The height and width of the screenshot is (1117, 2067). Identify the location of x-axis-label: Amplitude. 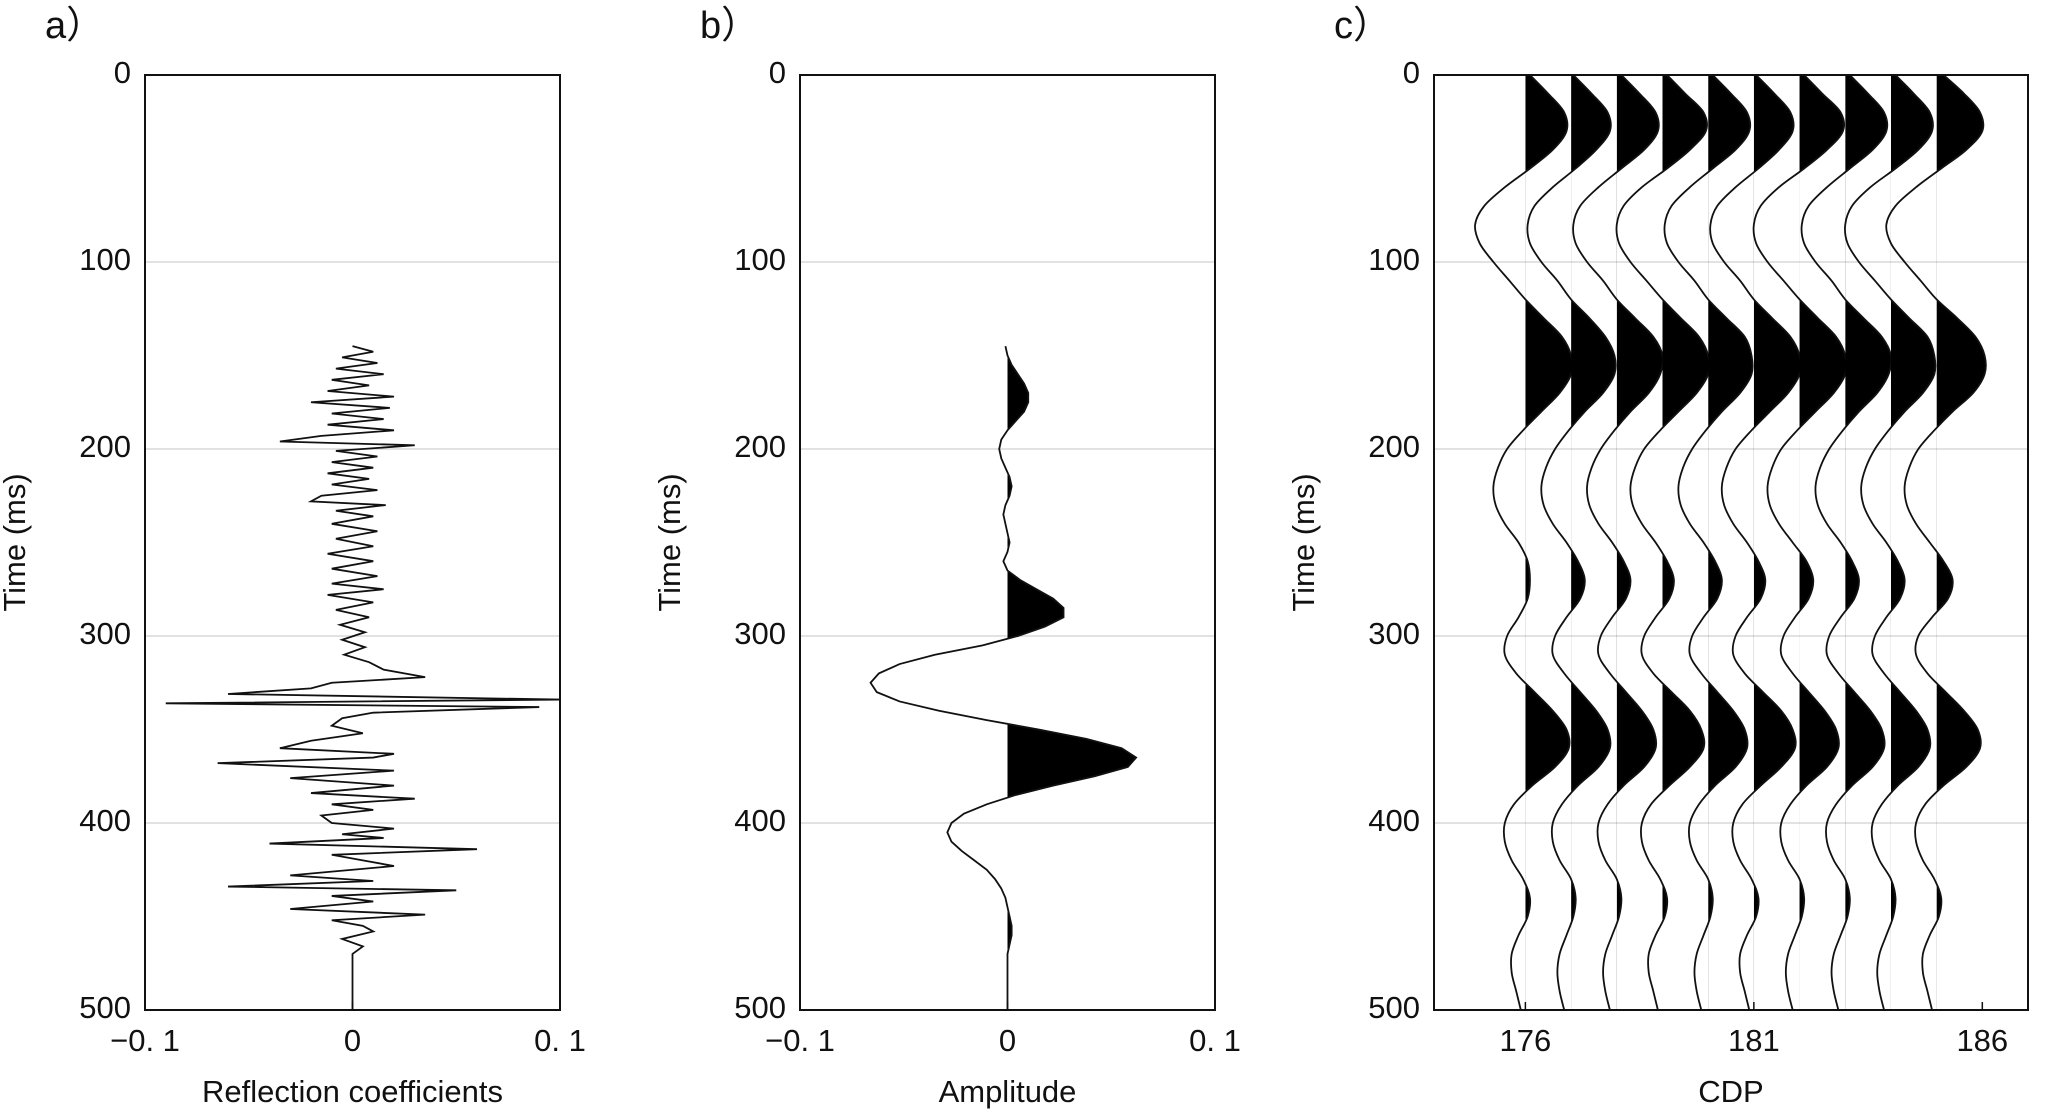
(1008, 1091).